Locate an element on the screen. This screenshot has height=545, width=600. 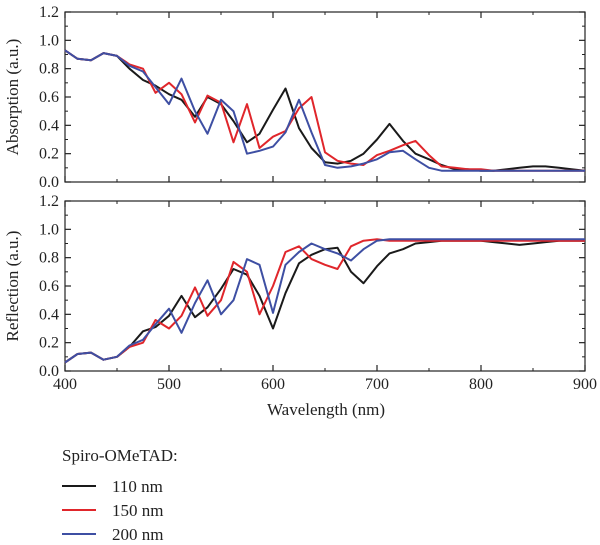
reflection-y-tick-label: 1.0 is located at coordinates (49, 229).